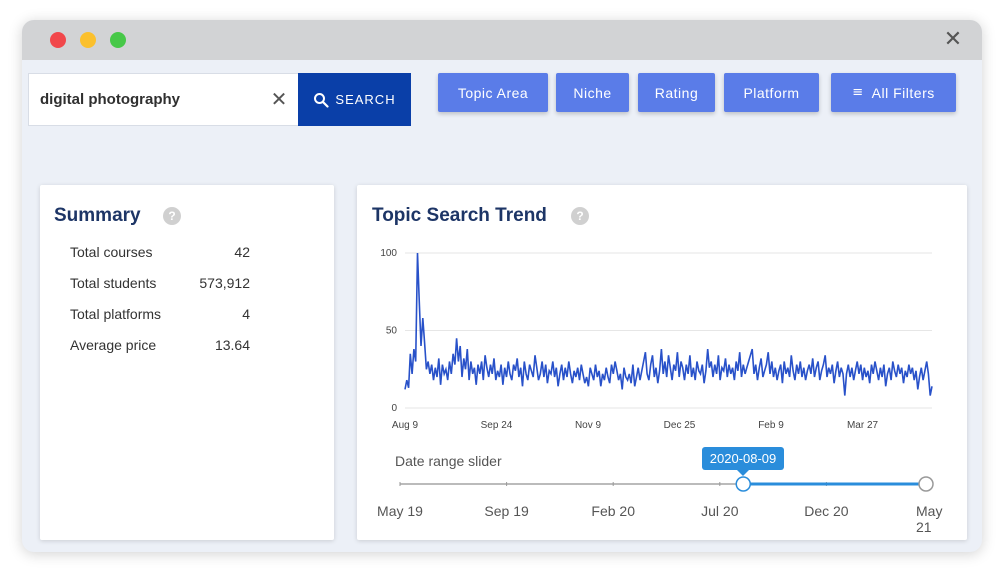  Describe the element at coordinates (743, 484) in the screenshot. I see `slider-start-handle` at that location.